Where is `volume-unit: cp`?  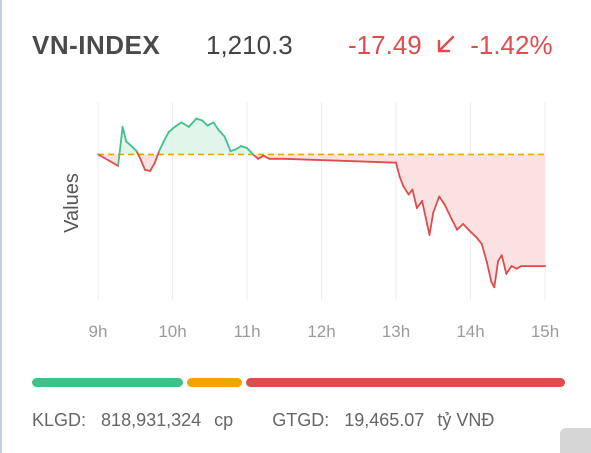 volume-unit: cp is located at coordinates (224, 420).